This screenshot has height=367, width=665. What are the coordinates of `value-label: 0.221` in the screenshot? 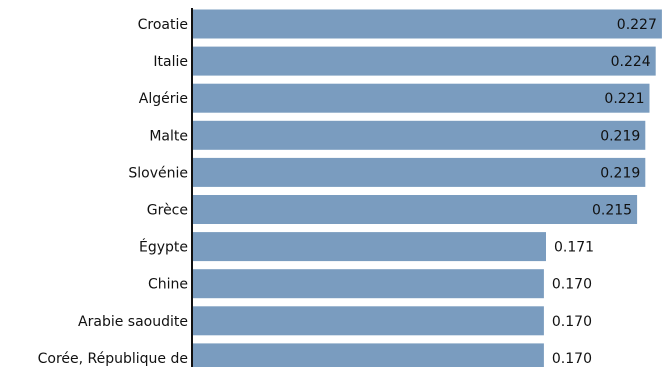 It's located at (624, 99).